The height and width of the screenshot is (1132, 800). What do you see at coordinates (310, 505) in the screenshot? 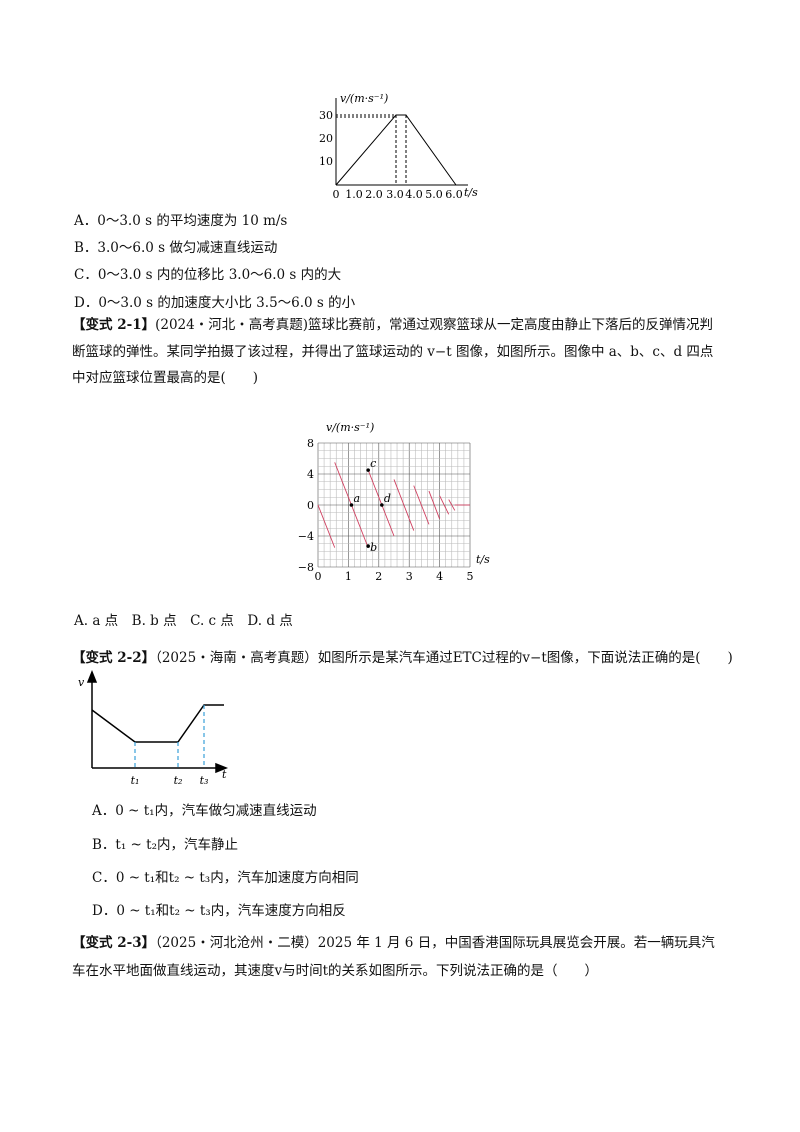
I see `y-tick-label: 0` at bounding box center [310, 505].